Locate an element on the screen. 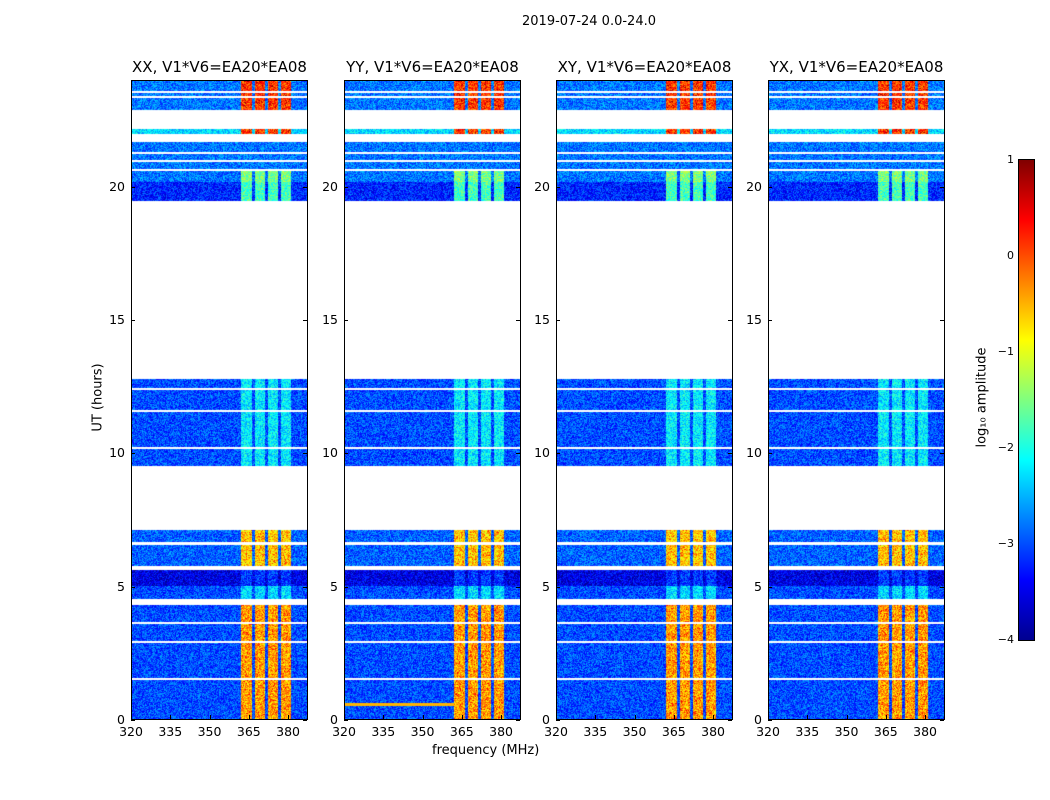 This screenshot has width=1050, height=800. colorbar-tick-label: −2 is located at coordinates (1005, 447).